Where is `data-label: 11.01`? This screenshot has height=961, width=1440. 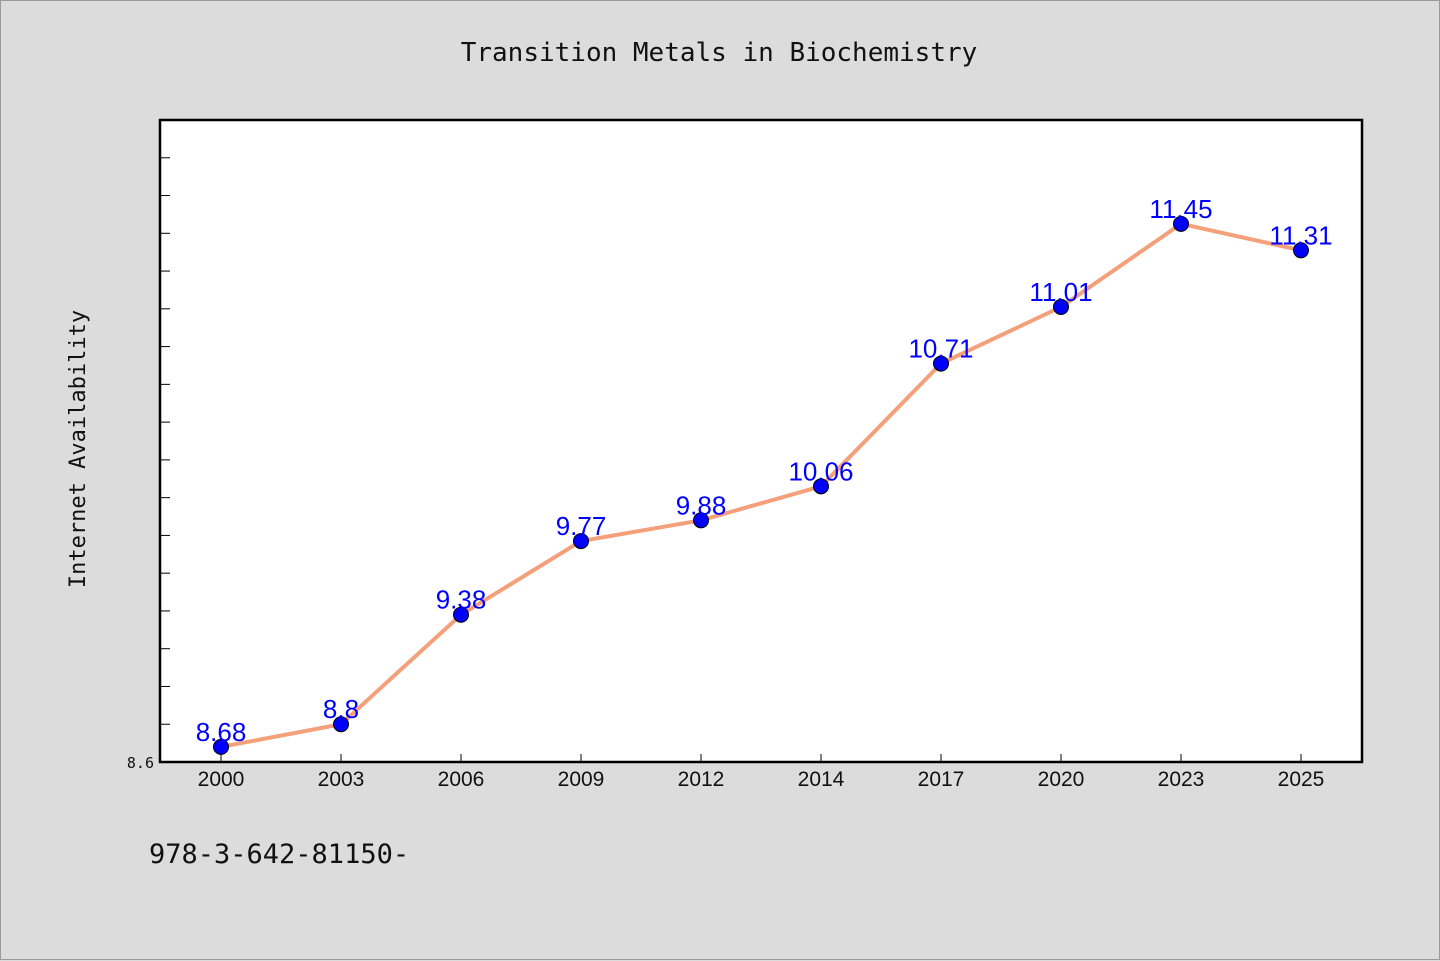
data-label: 11.01 is located at coordinates (1060, 292).